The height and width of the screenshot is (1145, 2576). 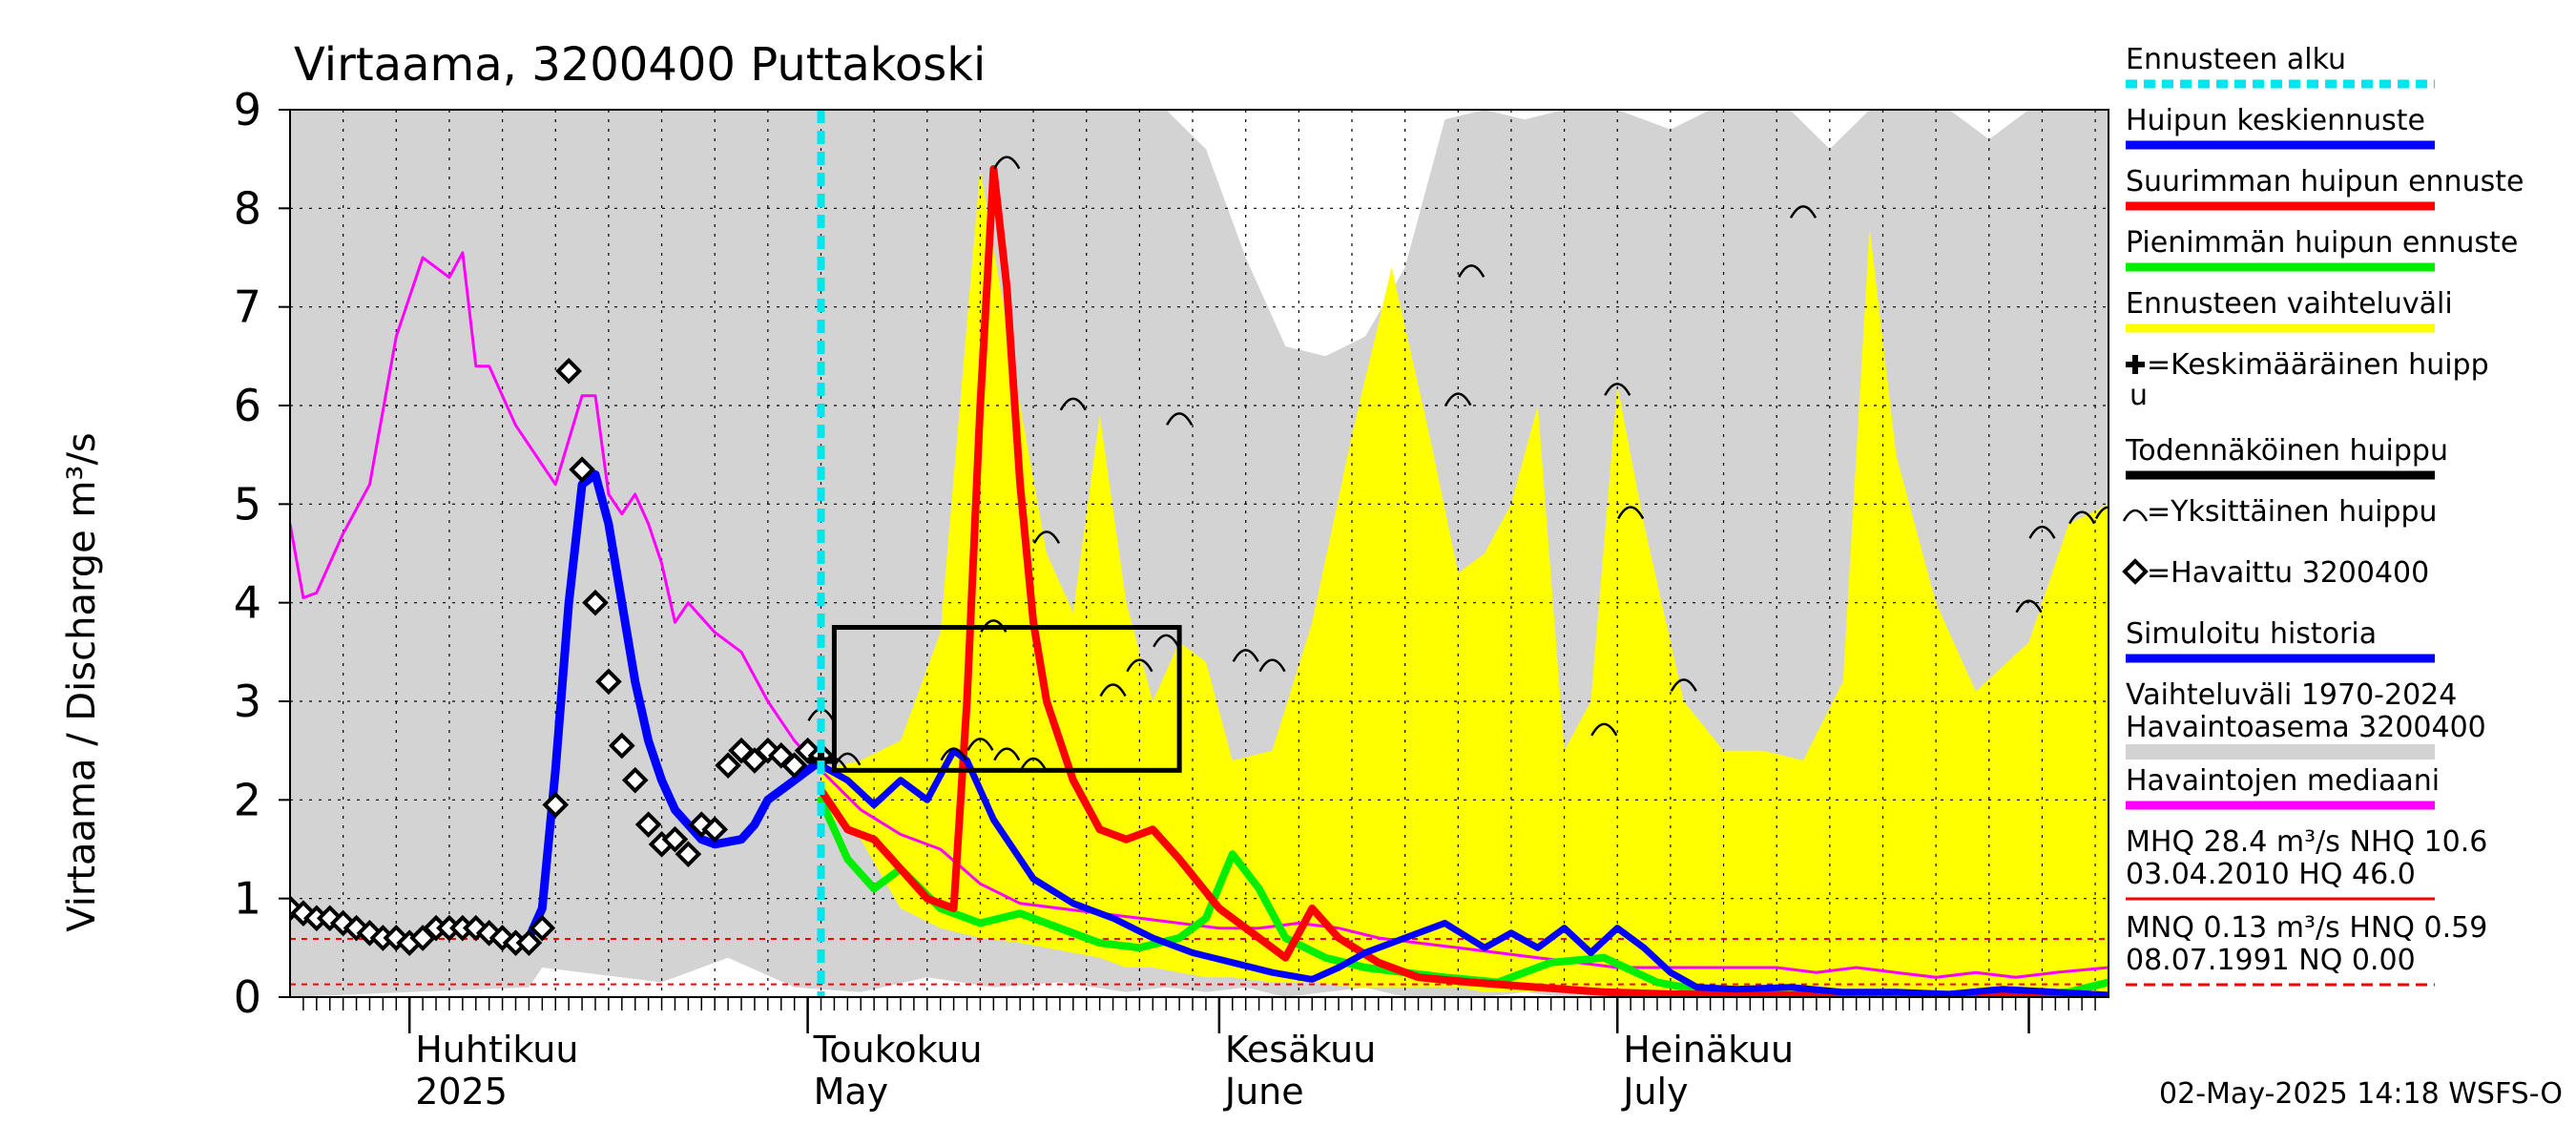 What do you see at coordinates (1301, 1050) in the screenshot?
I see `x-tick-label-month: Kesäkuu` at bounding box center [1301, 1050].